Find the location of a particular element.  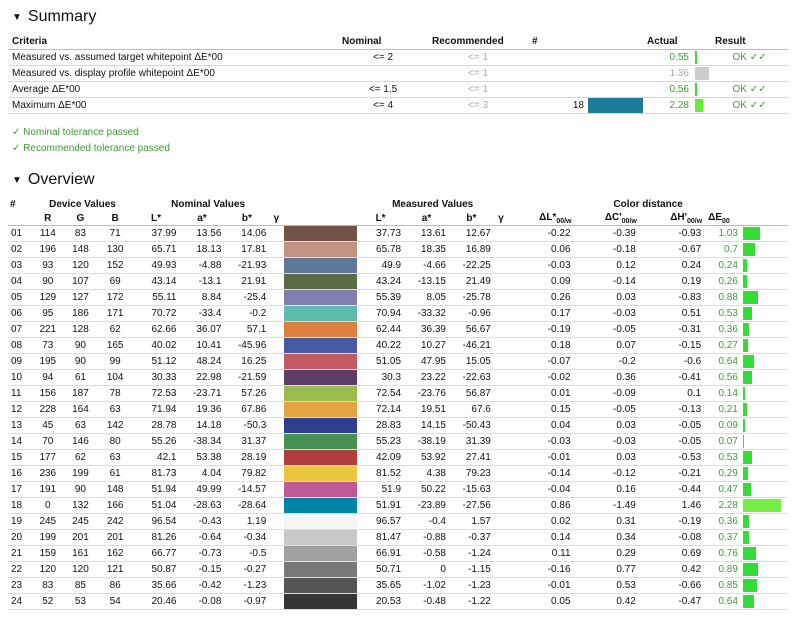

delta-l: 0.18 is located at coordinates (541, 345).